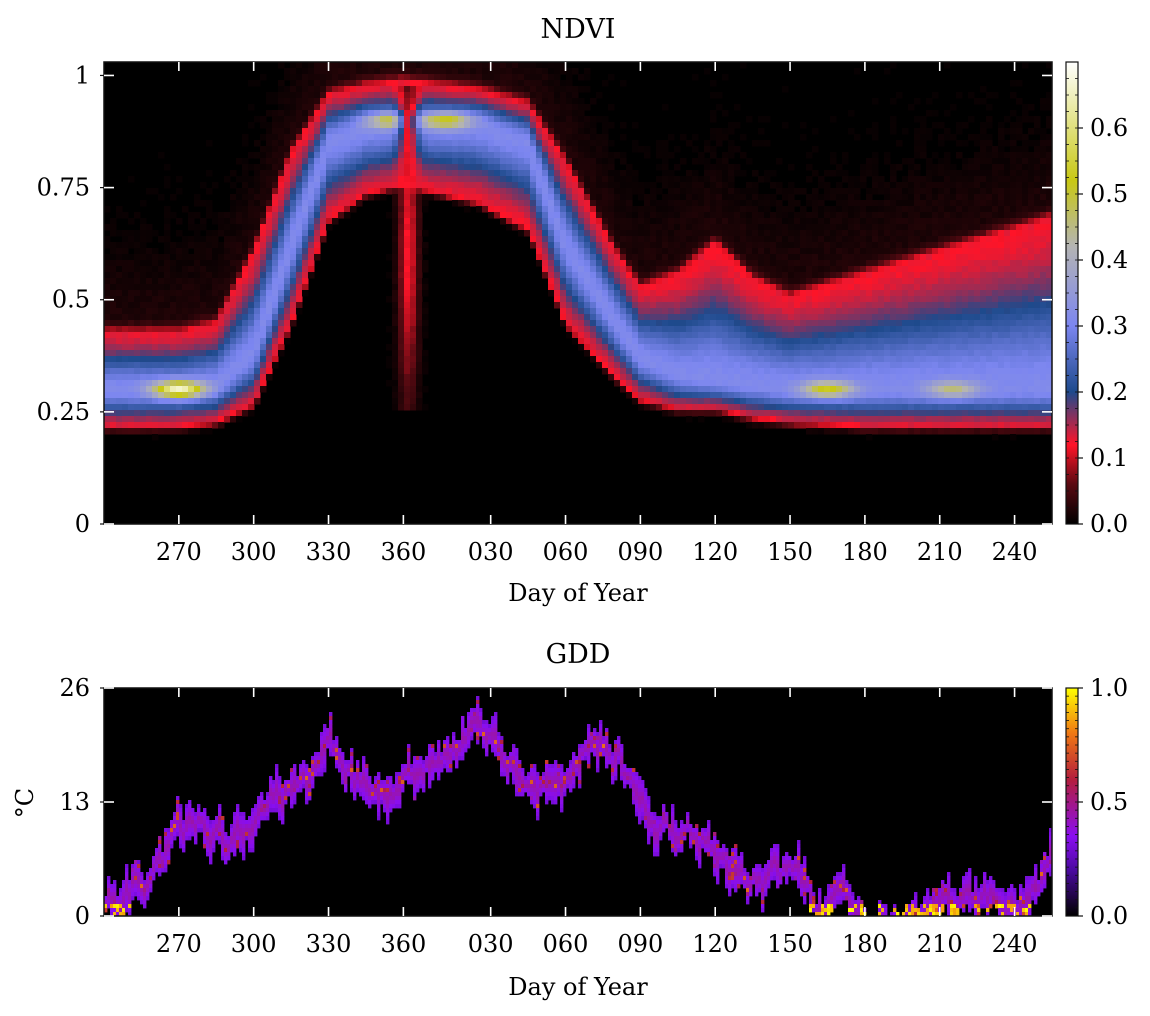 This screenshot has width=1150, height=1016. Describe the element at coordinates (578, 29) in the screenshot. I see `ndvi-title: NDVI` at that location.